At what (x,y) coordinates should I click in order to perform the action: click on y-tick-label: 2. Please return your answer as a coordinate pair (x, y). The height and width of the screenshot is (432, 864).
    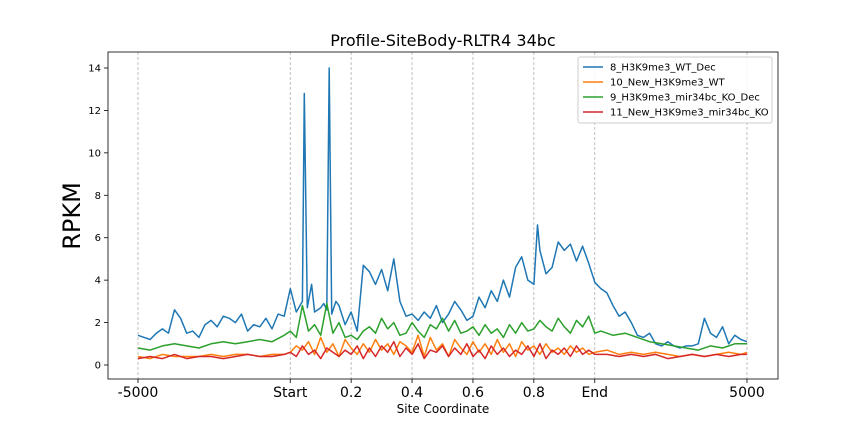
    Looking at the image, I should click on (98, 323).